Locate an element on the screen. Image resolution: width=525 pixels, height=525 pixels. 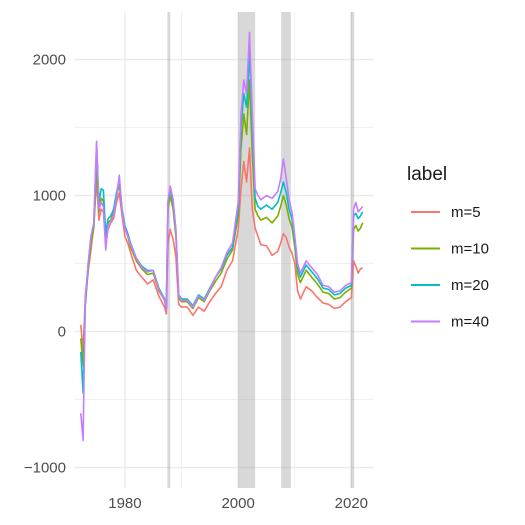
x-tick-label: 2020 is located at coordinates (351, 503).